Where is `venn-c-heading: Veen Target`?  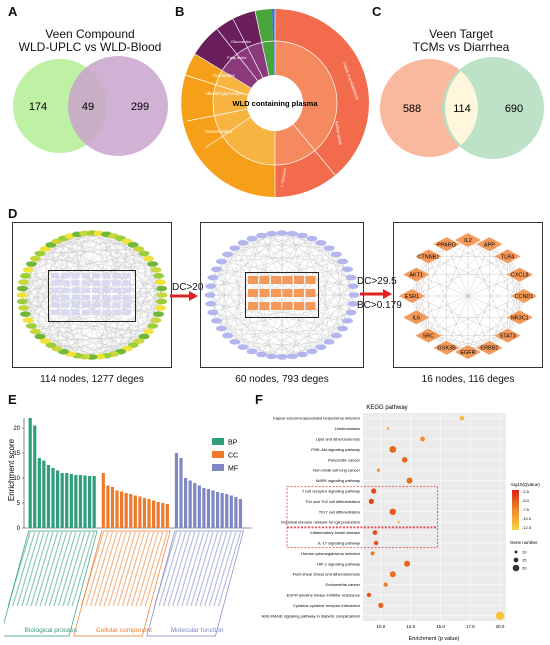 venn-c-heading: Veen Target is located at coordinates (461, 34).